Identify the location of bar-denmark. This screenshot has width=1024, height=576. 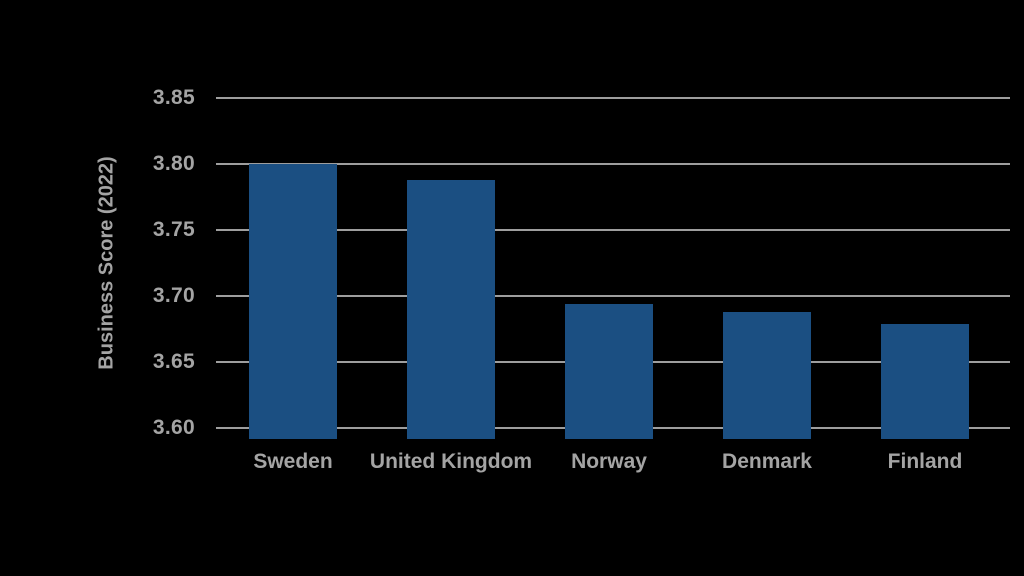
(767, 375).